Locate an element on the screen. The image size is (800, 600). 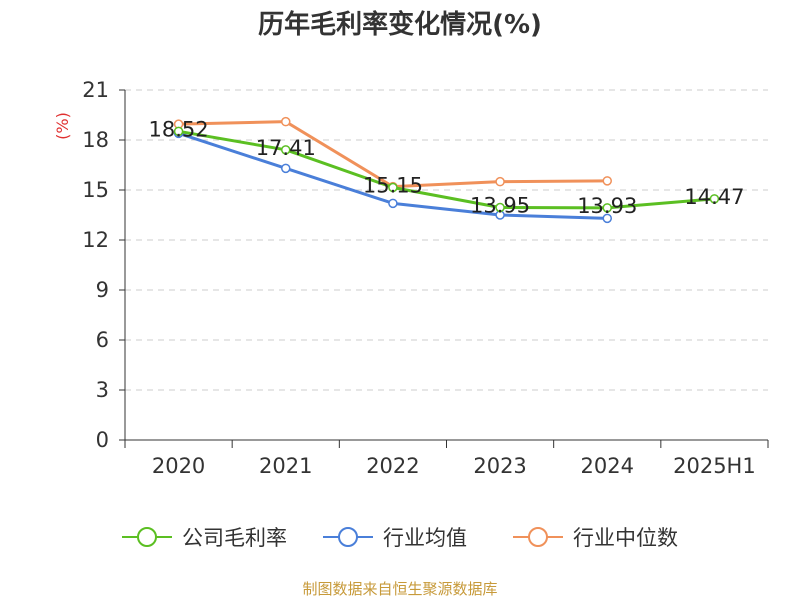
y-tick-label: 12 is located at coordinates (95, 240).